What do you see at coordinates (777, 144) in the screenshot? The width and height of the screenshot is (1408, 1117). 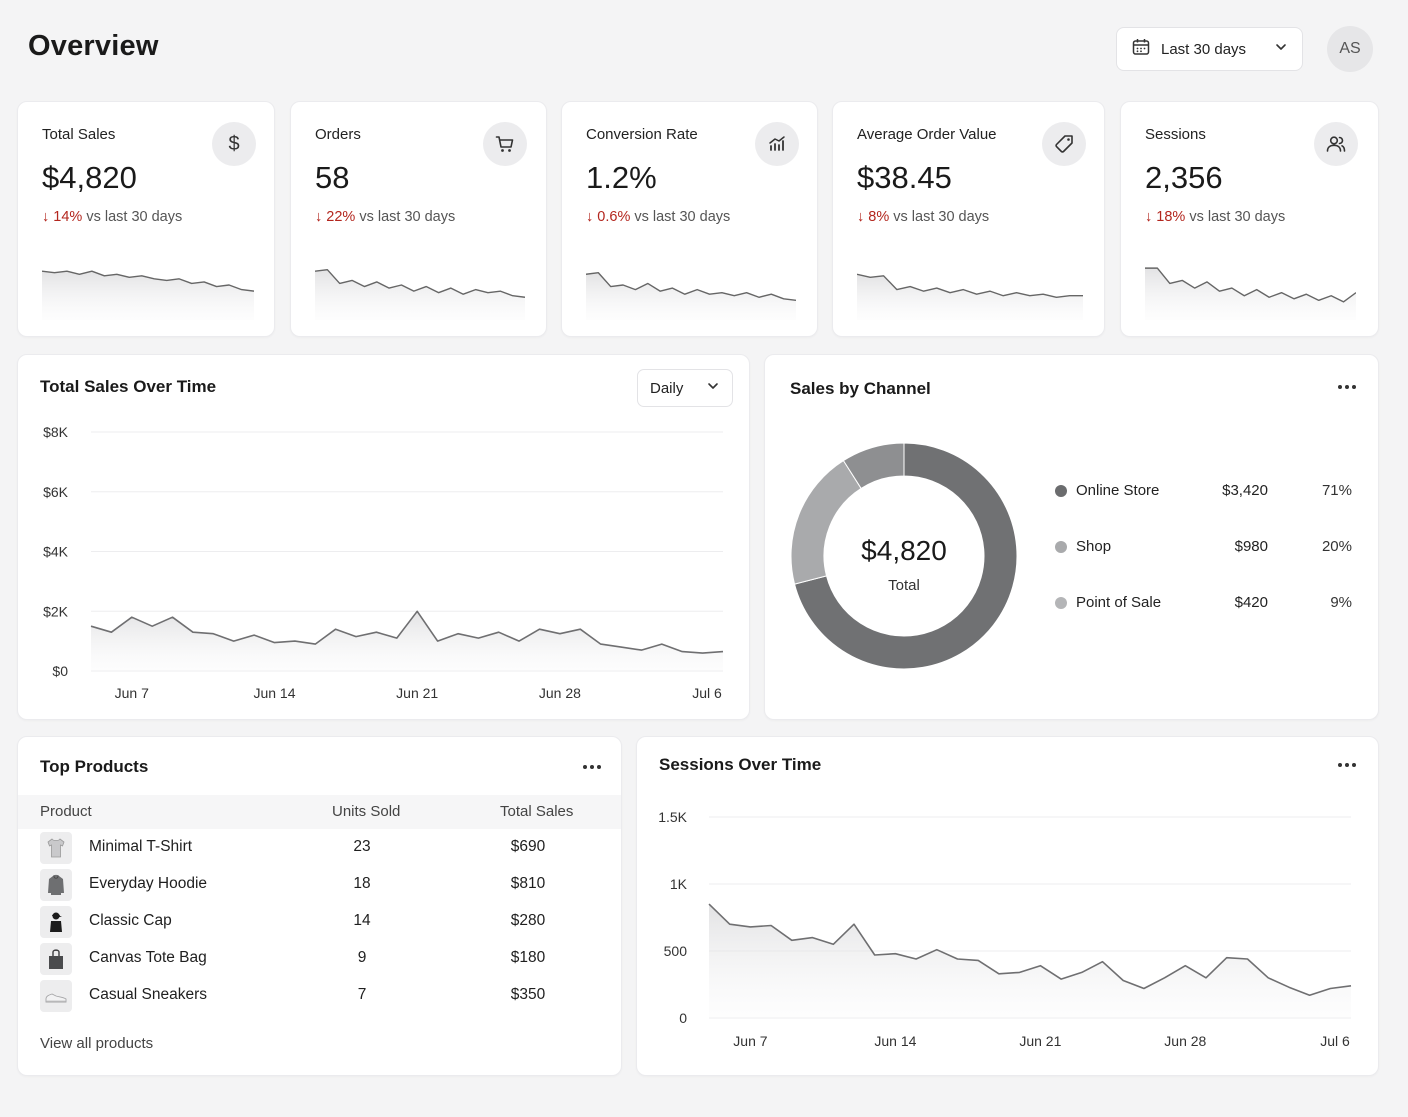 I see `bar-chart-icon` at bounding box center [777, 144].